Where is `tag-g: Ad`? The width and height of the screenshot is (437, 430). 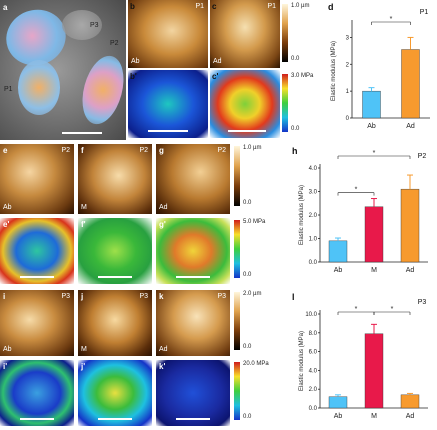
tag-g: Ad is located at coordinates (163, 207).